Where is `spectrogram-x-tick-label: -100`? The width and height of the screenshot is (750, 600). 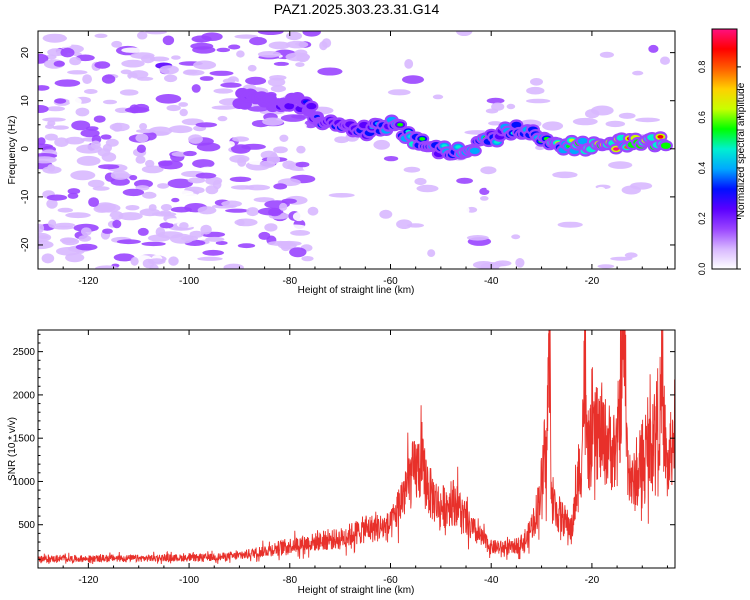
spectrogram-x-tick-label: -100 is located at coordinates (189, 281).